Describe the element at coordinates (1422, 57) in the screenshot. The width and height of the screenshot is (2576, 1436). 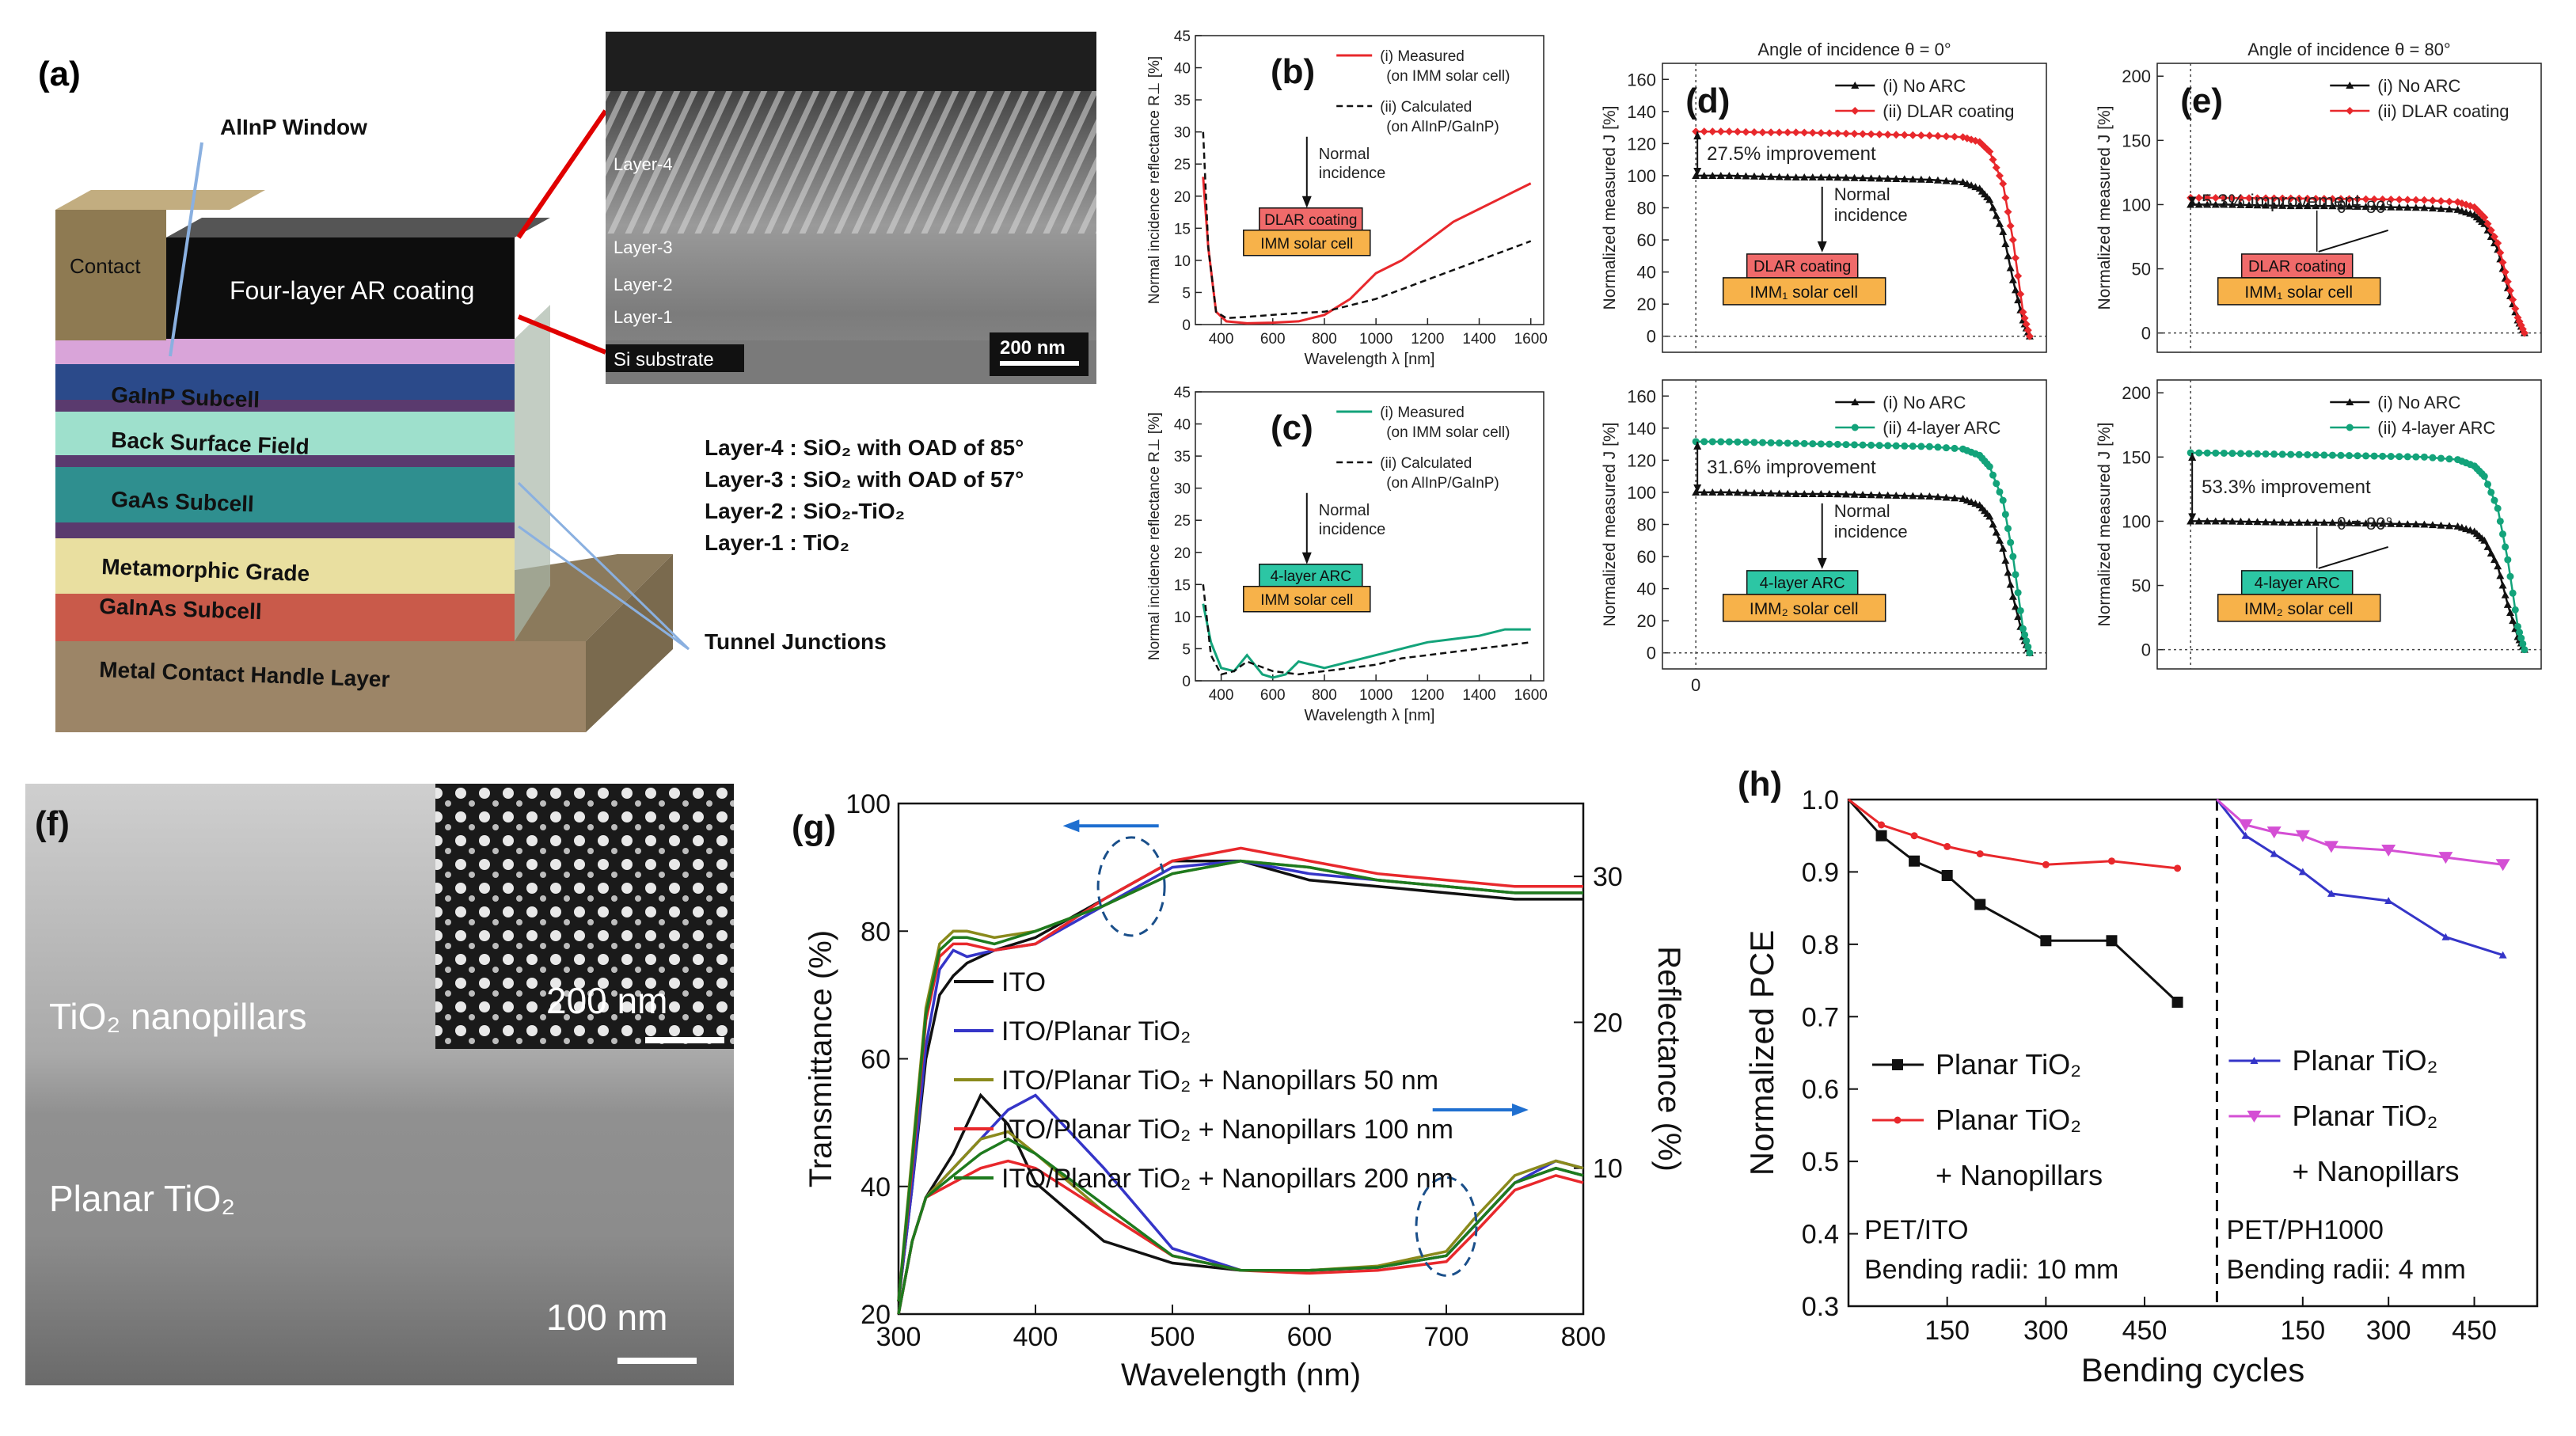
I see `legend-label: (i) Measured` at that location.